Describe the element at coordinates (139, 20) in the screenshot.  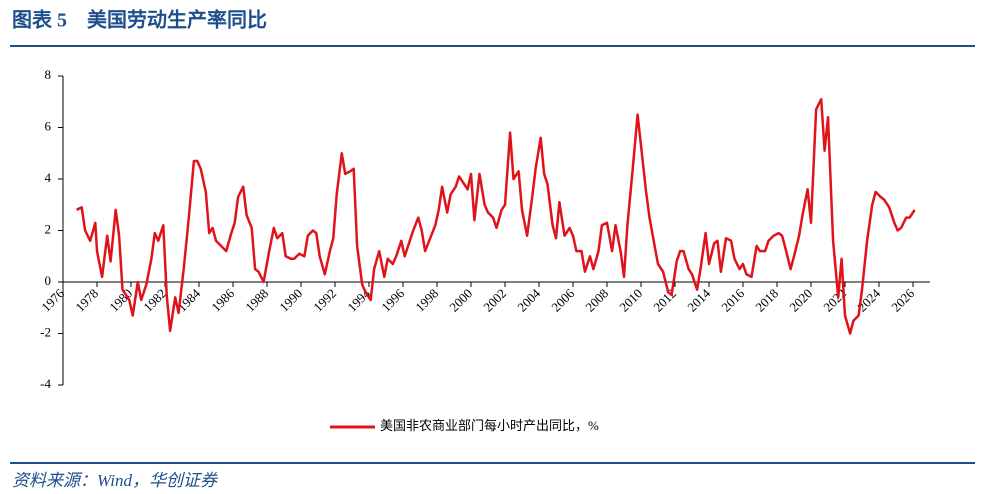
I see `chart-title: 图表 5 美国劳动生产率同比` at that location.